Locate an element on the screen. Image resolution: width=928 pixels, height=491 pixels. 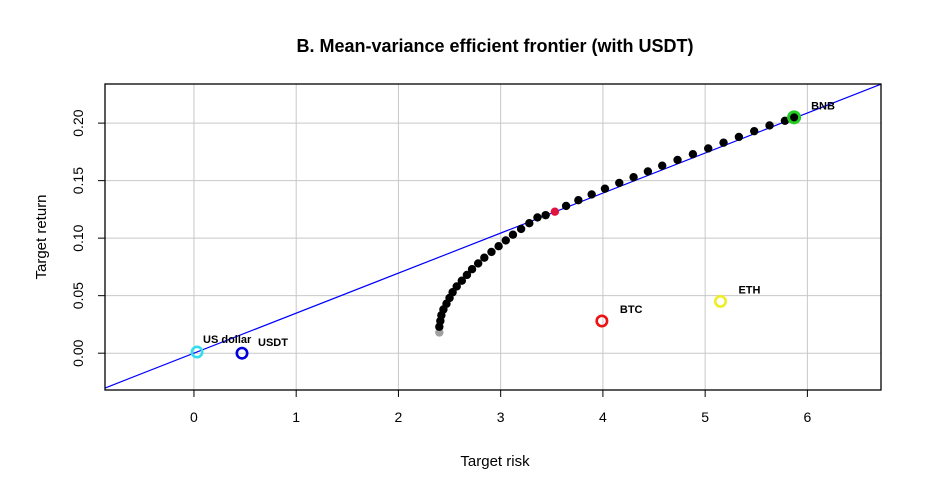
x-tick-label: 3 is located at coordinates (501, 417).